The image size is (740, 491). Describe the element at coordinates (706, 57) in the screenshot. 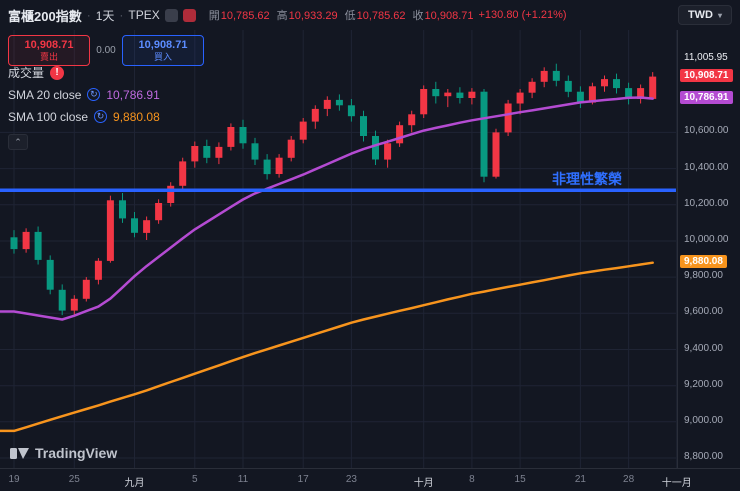

I see `high-price-label: 11,005.95` at that location.